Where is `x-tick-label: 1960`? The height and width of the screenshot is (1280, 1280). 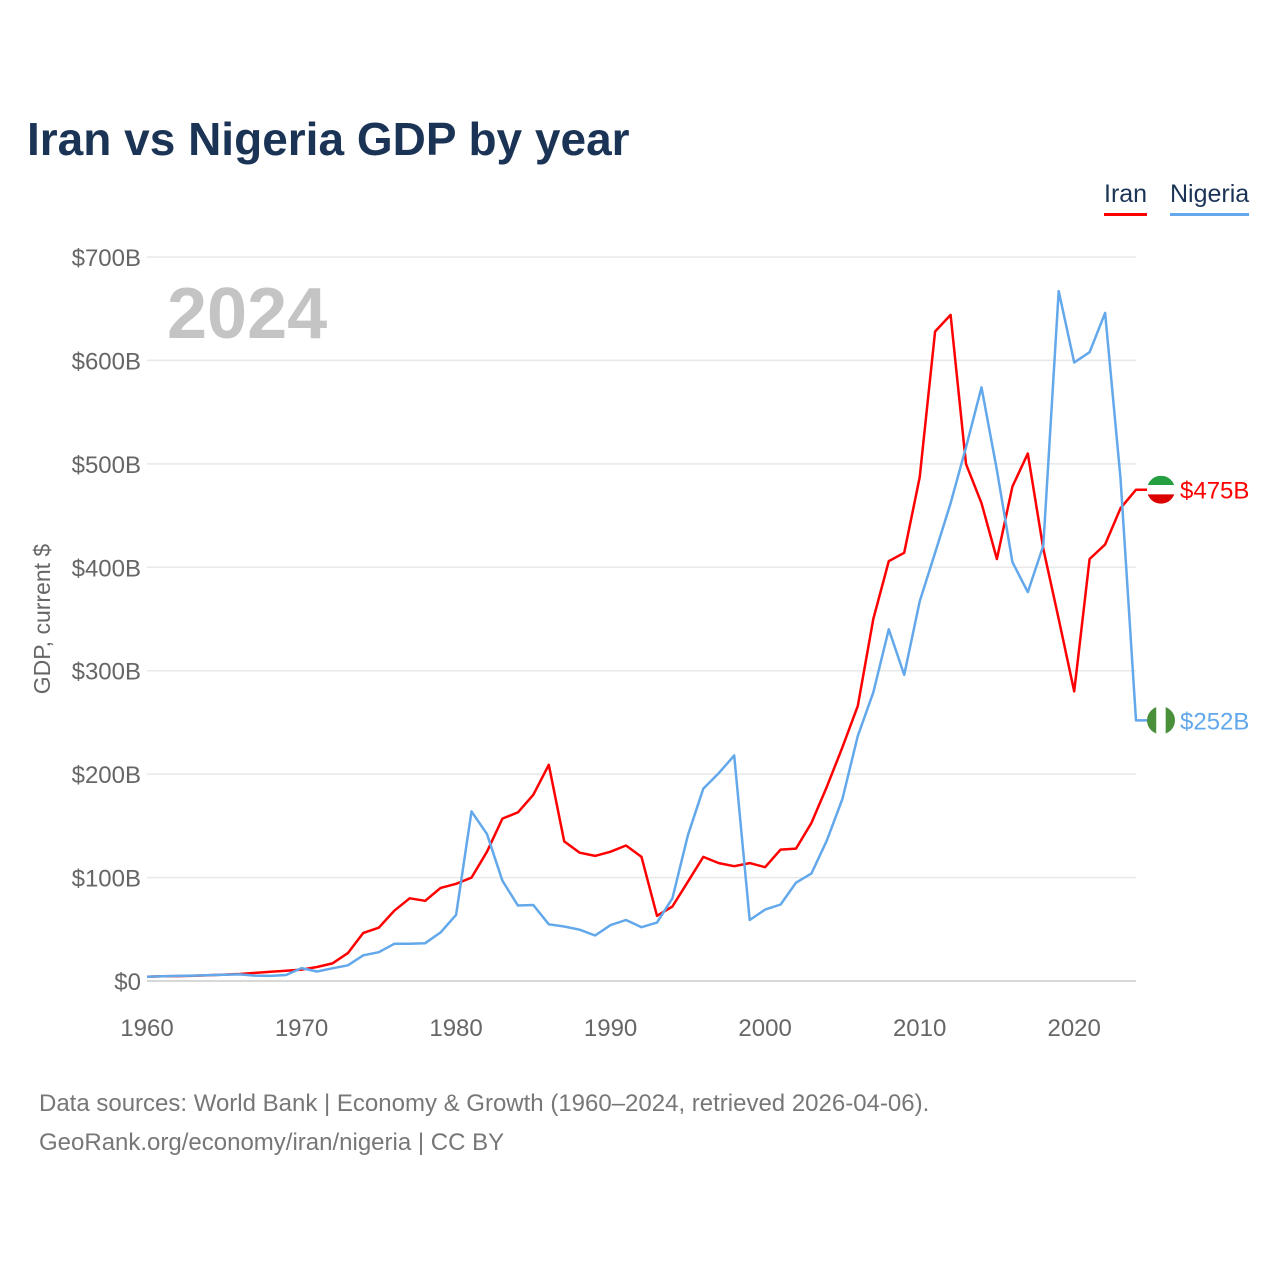
x-tick-label: 1960 is located at coordinates (146, 1028).